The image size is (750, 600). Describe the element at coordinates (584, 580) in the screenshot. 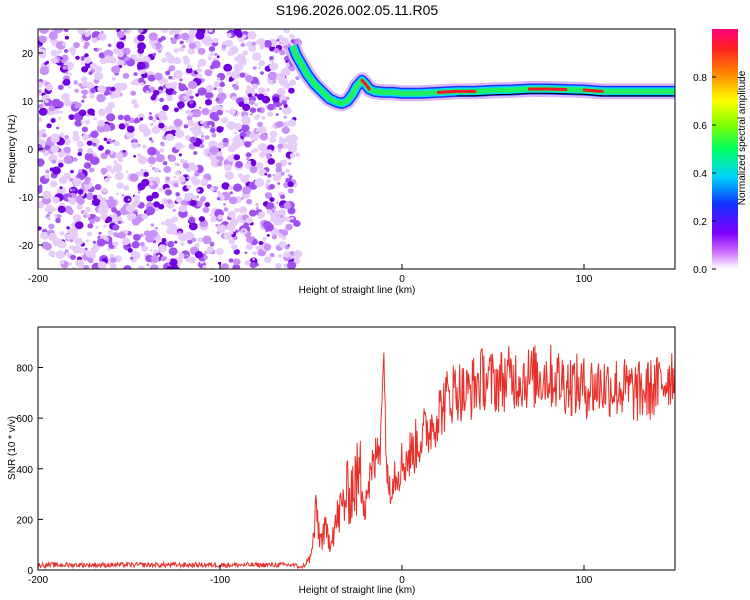

I see `x-tick-label: 100` at that location.